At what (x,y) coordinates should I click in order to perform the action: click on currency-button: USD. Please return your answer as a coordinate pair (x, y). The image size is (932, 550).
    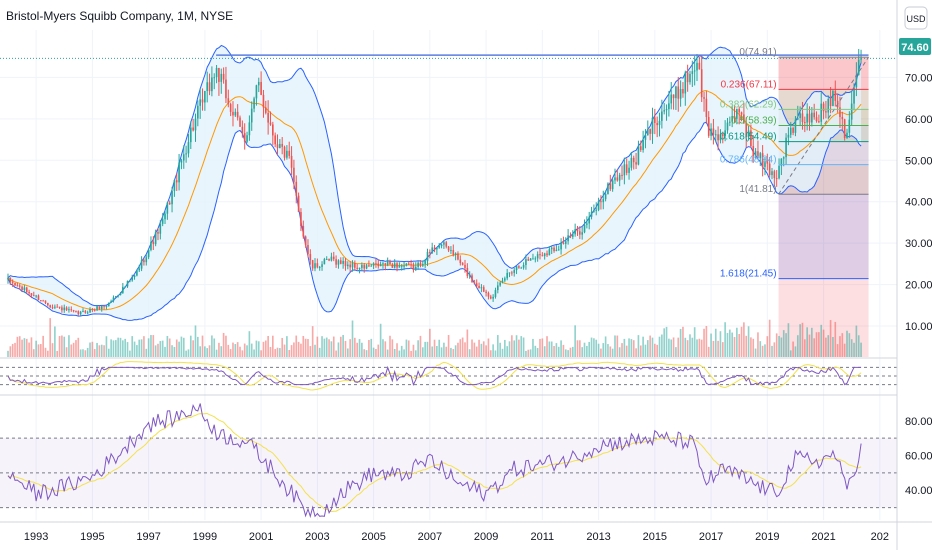
    Looking at the image, I should click on (916, 18).